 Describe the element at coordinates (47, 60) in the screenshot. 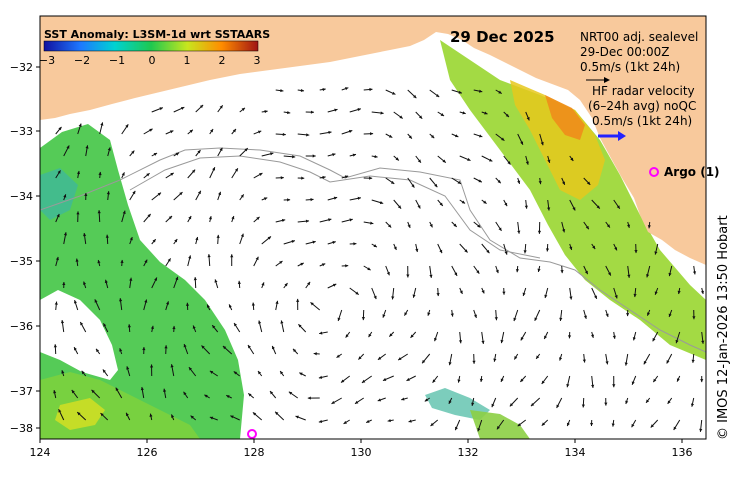

I see `colorbar-tick-label: −3` at that location.